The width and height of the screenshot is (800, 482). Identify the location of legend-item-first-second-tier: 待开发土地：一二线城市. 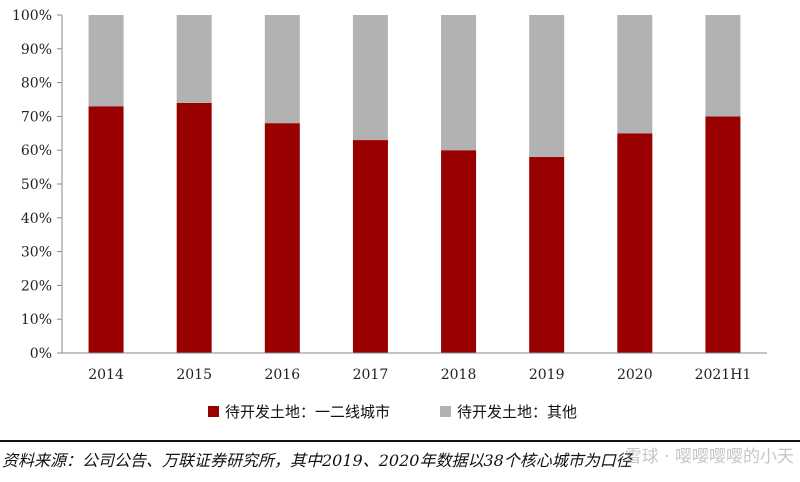
(299, 411).